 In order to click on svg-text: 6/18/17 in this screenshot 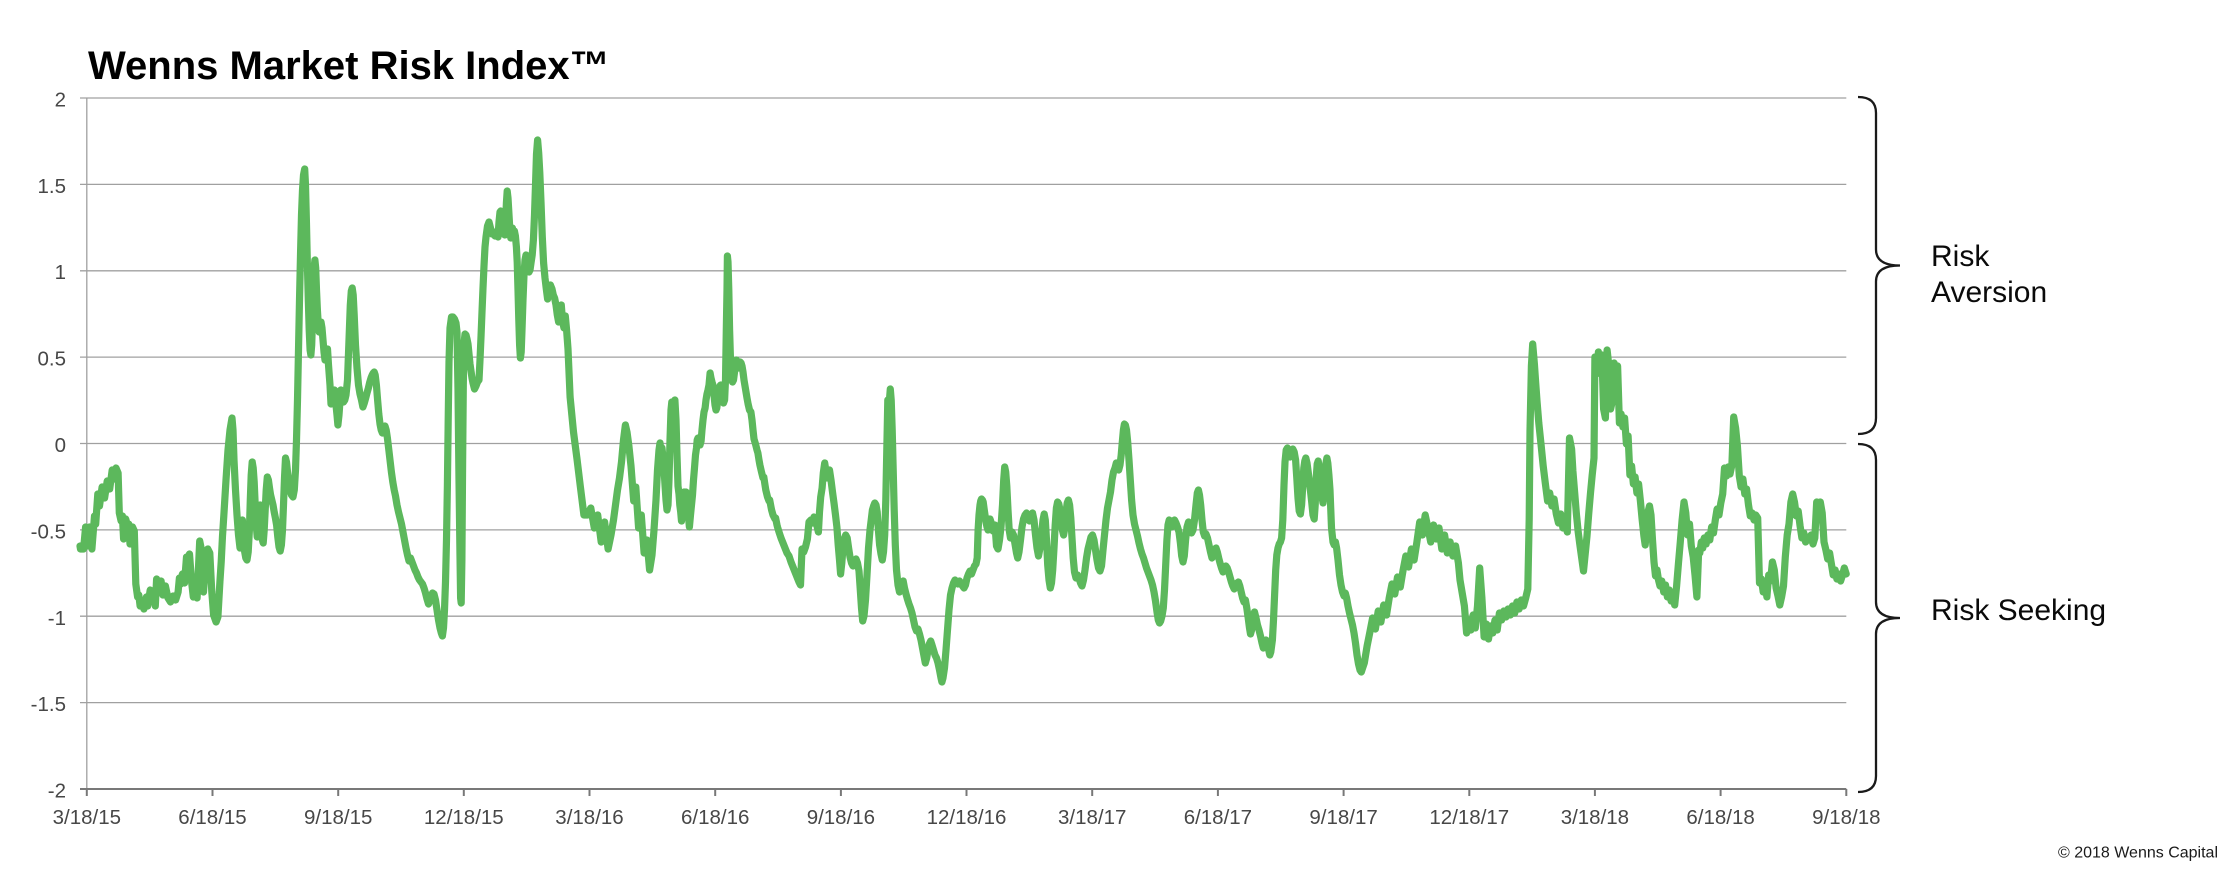, I will do `click(1218, 817)`.